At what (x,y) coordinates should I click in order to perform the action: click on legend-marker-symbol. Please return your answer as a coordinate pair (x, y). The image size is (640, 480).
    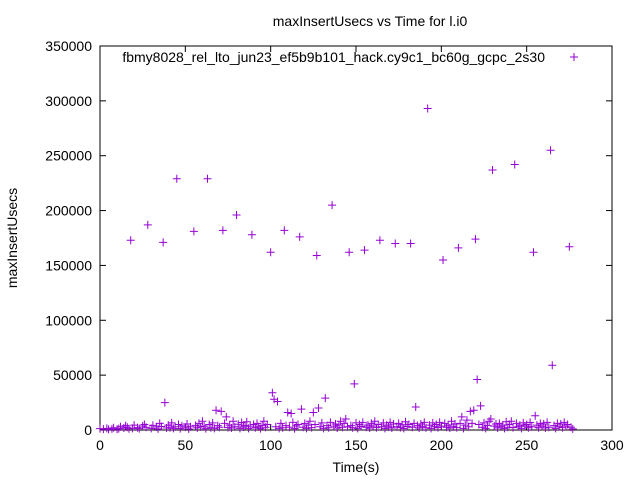
    Looking at the image, I should click on (574, 57).